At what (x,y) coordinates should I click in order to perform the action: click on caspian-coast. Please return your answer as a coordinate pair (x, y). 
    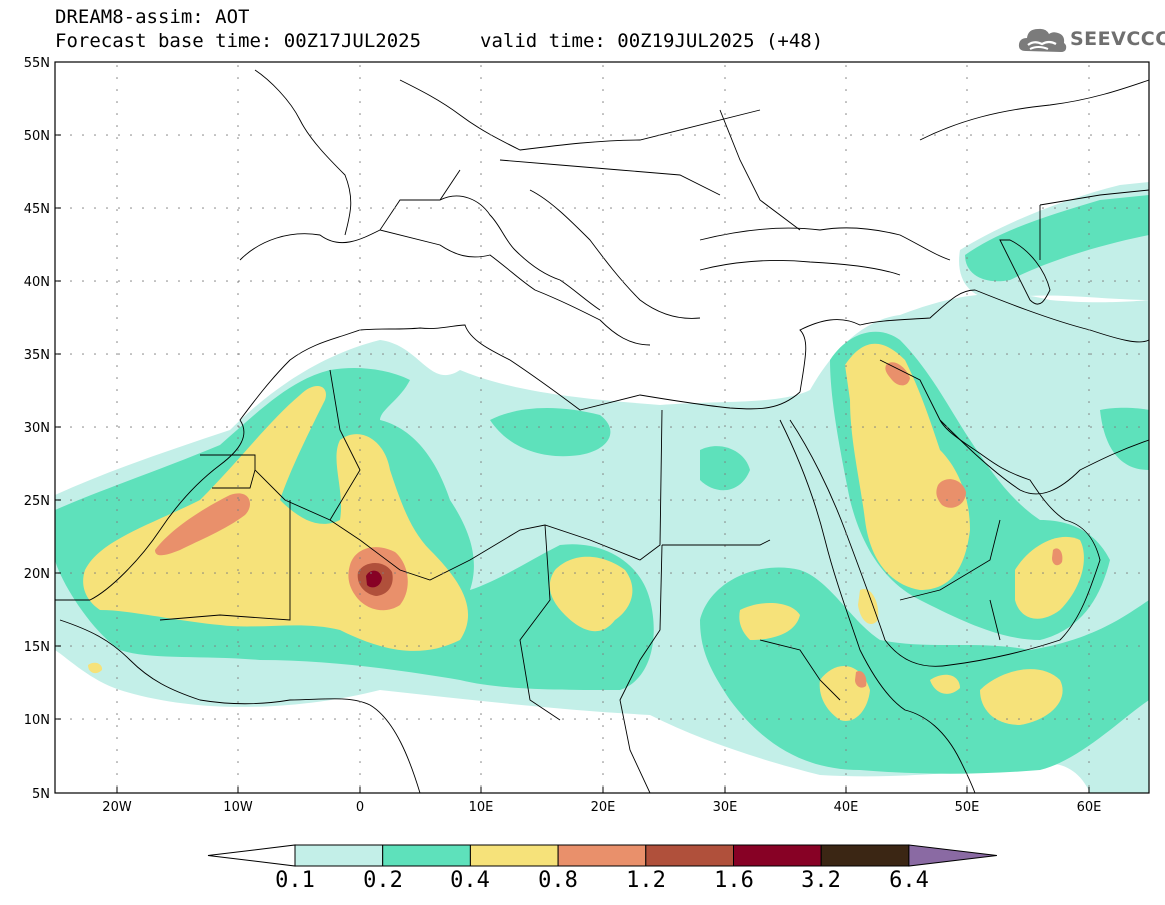
    Looking at the image, I should click on (1025, 272).